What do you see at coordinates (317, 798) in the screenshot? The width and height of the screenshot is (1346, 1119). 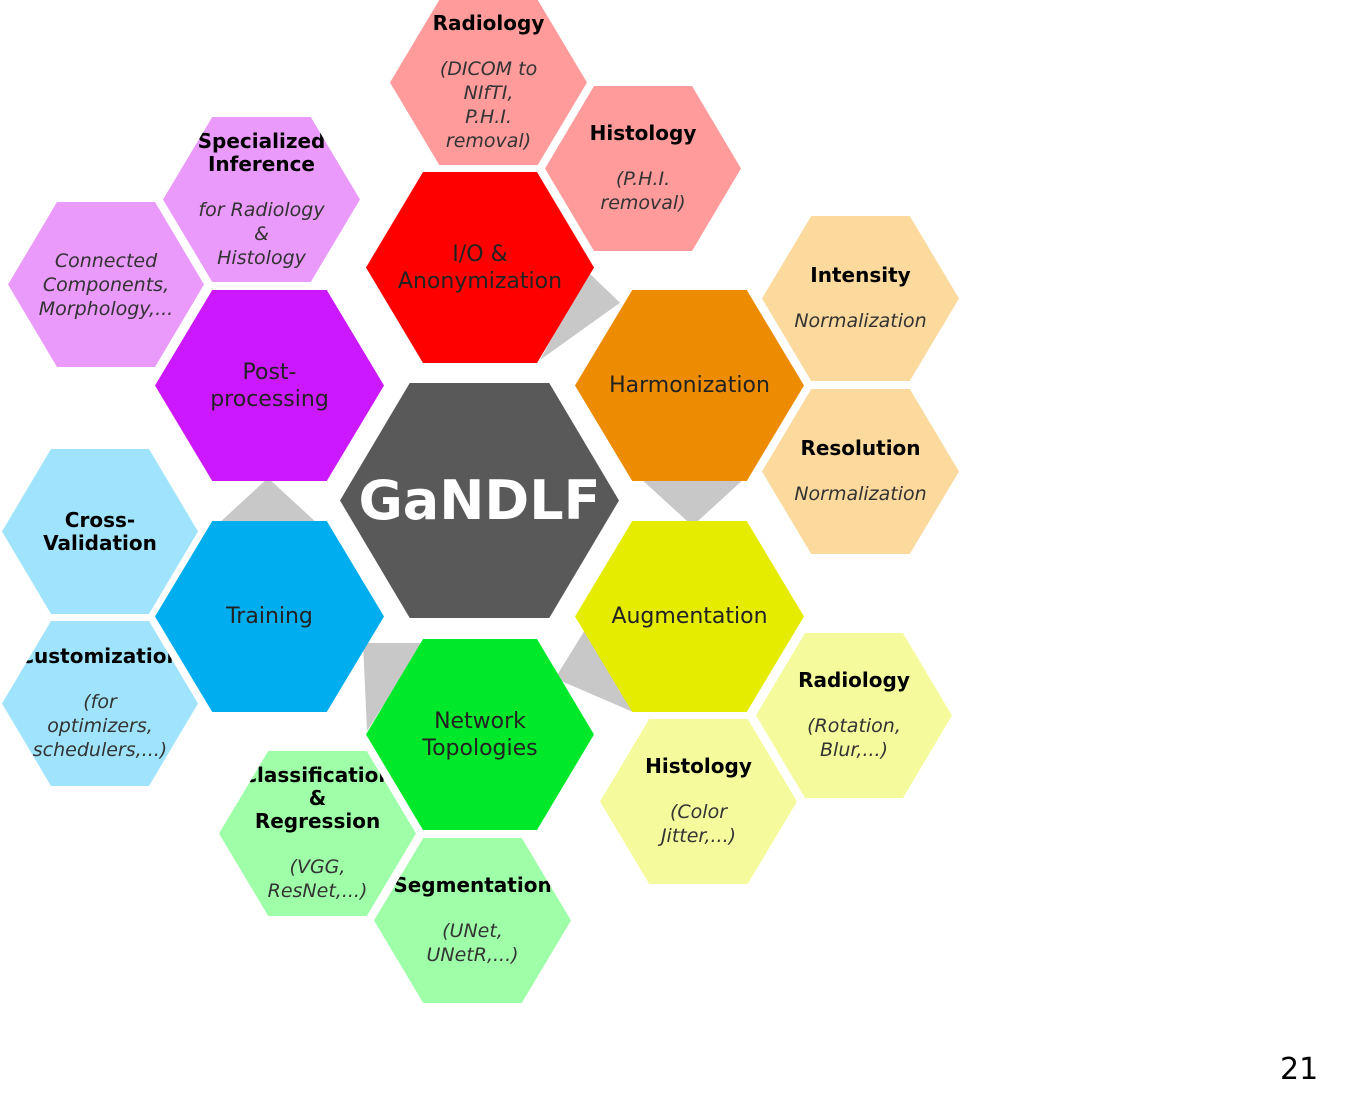 I see `leaf-classification-title: Classification & Regression` at bounding box center [317, 798].